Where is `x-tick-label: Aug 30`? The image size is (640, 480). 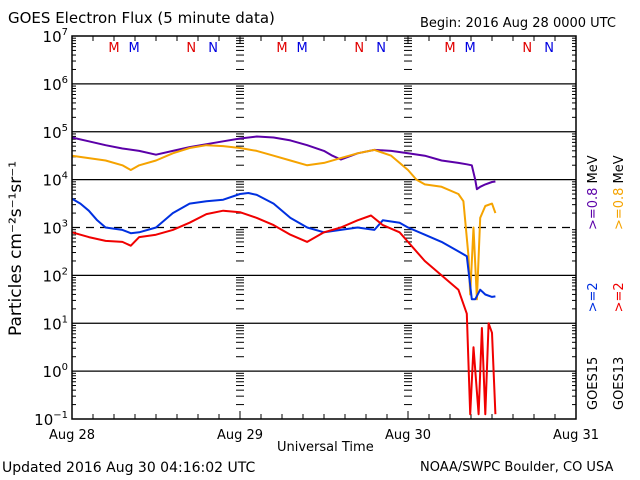
x-tick-label: Aug 30 is located at coordinates (408, 435).